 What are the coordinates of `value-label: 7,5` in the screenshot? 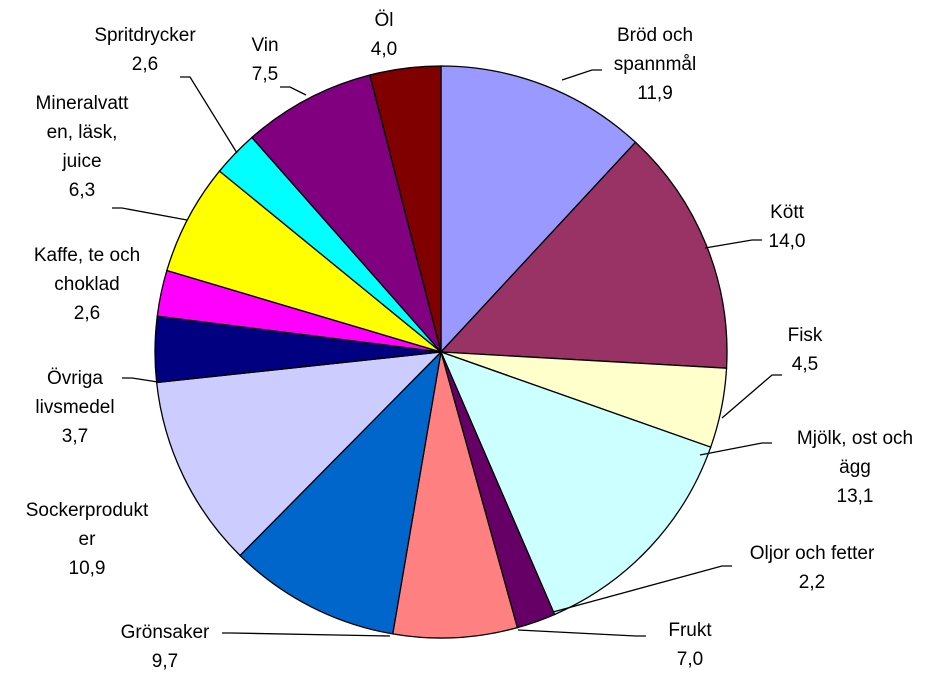 It's located at (265, 74).